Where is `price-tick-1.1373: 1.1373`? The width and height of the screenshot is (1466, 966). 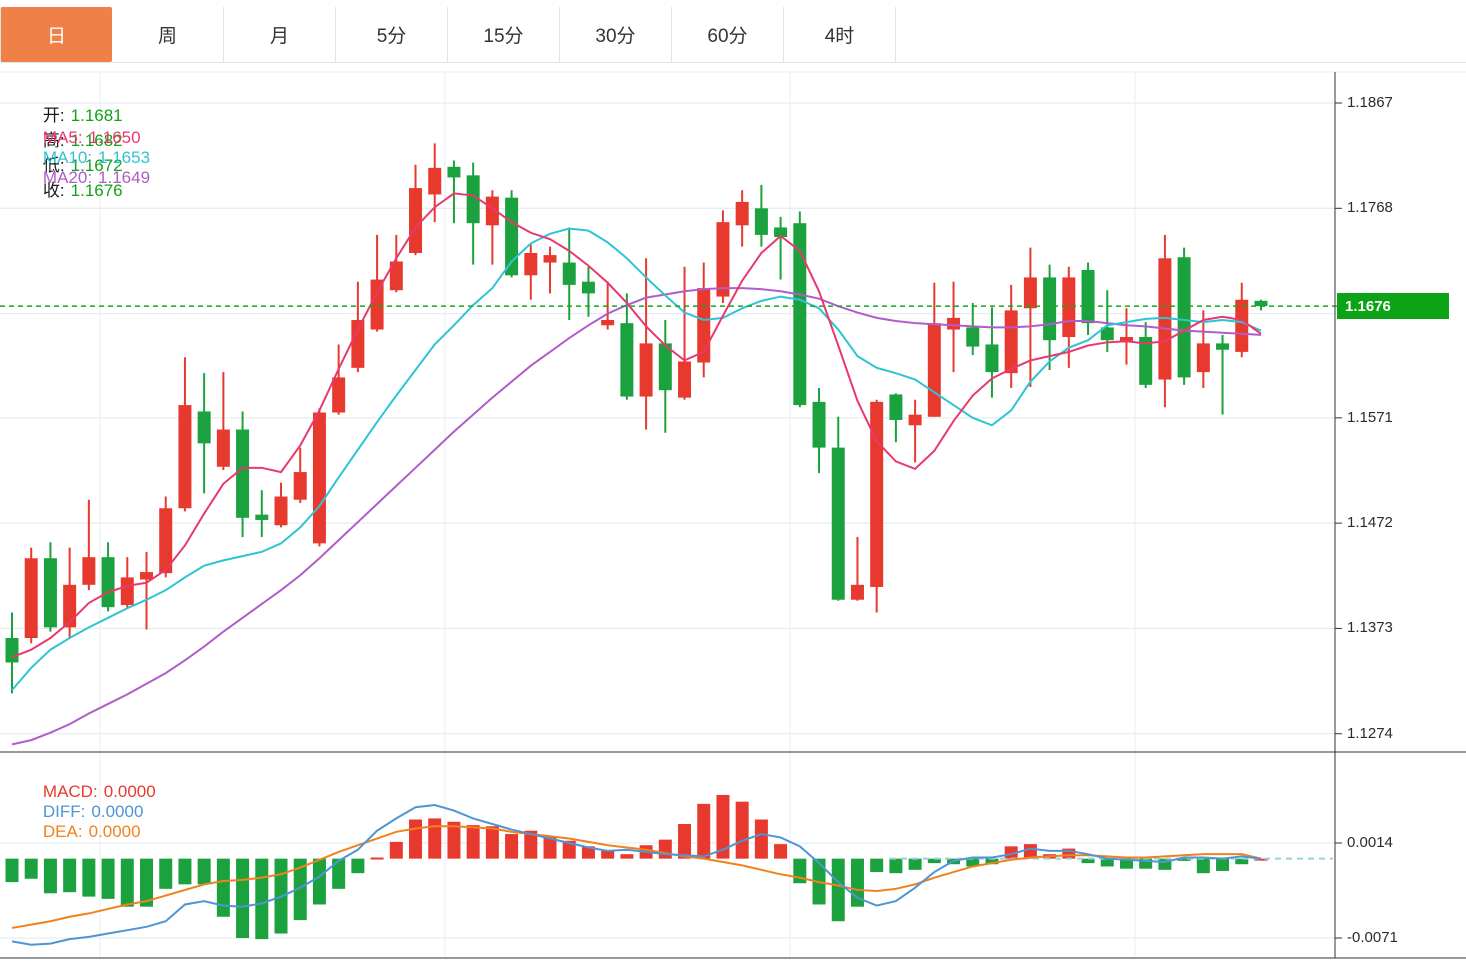 price-tick-1.1373: 1.1373 is located at coordinates (1370, 628).